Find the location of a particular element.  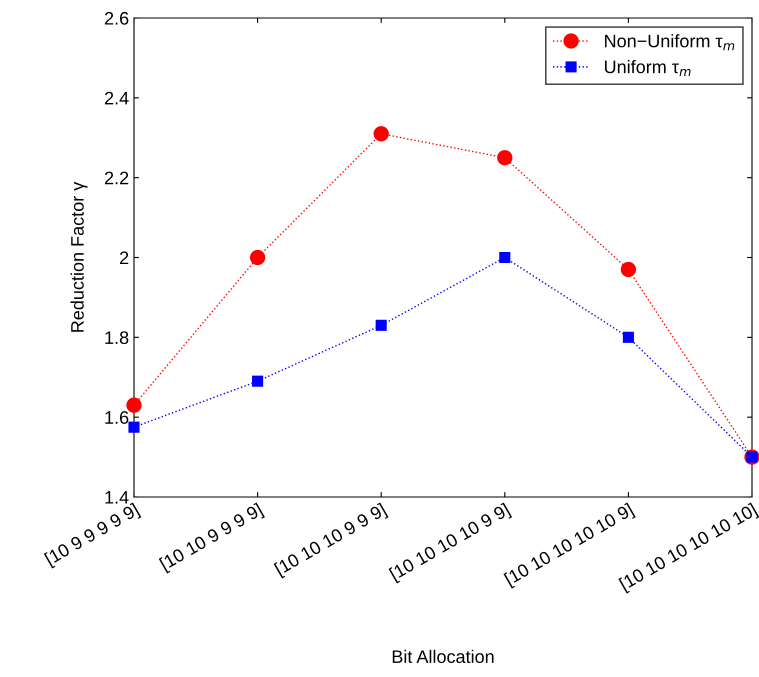

y-tick-label: 1.8 is located at coordinates (116, 337).